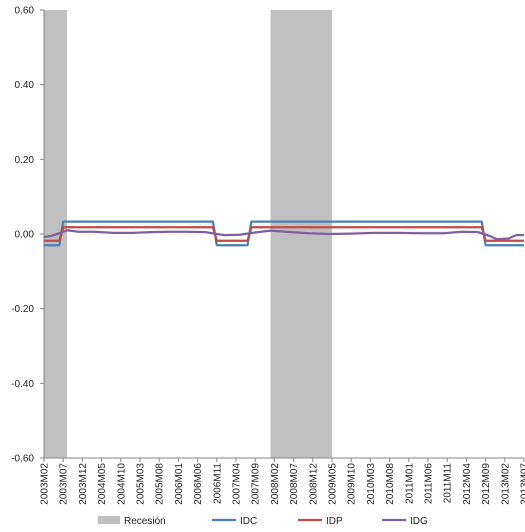 The image size is (525, 532). I want to click on legend-swatch-recession, so click(109, 520).